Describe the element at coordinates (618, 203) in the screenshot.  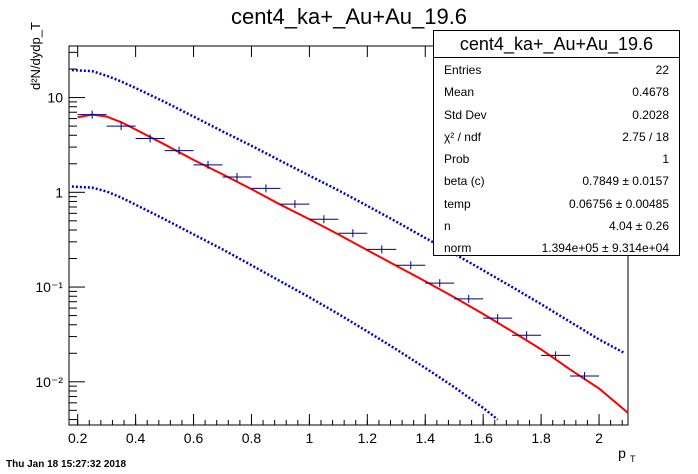
I see `stats-value: 0.06756 ± 0.00485` at that location.